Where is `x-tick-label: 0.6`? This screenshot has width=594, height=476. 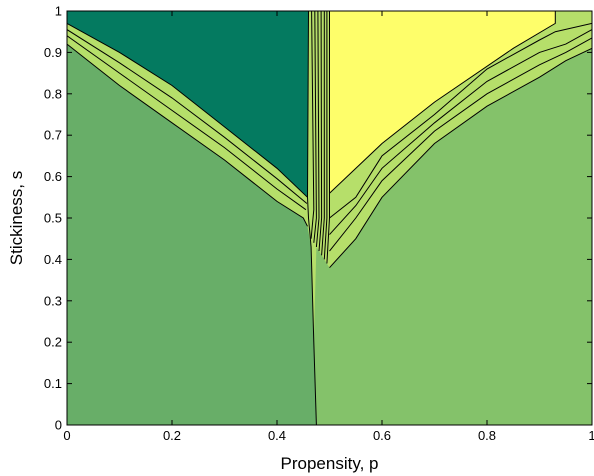
x-tick-label: 0.6 is located at coordinates (382, 435).